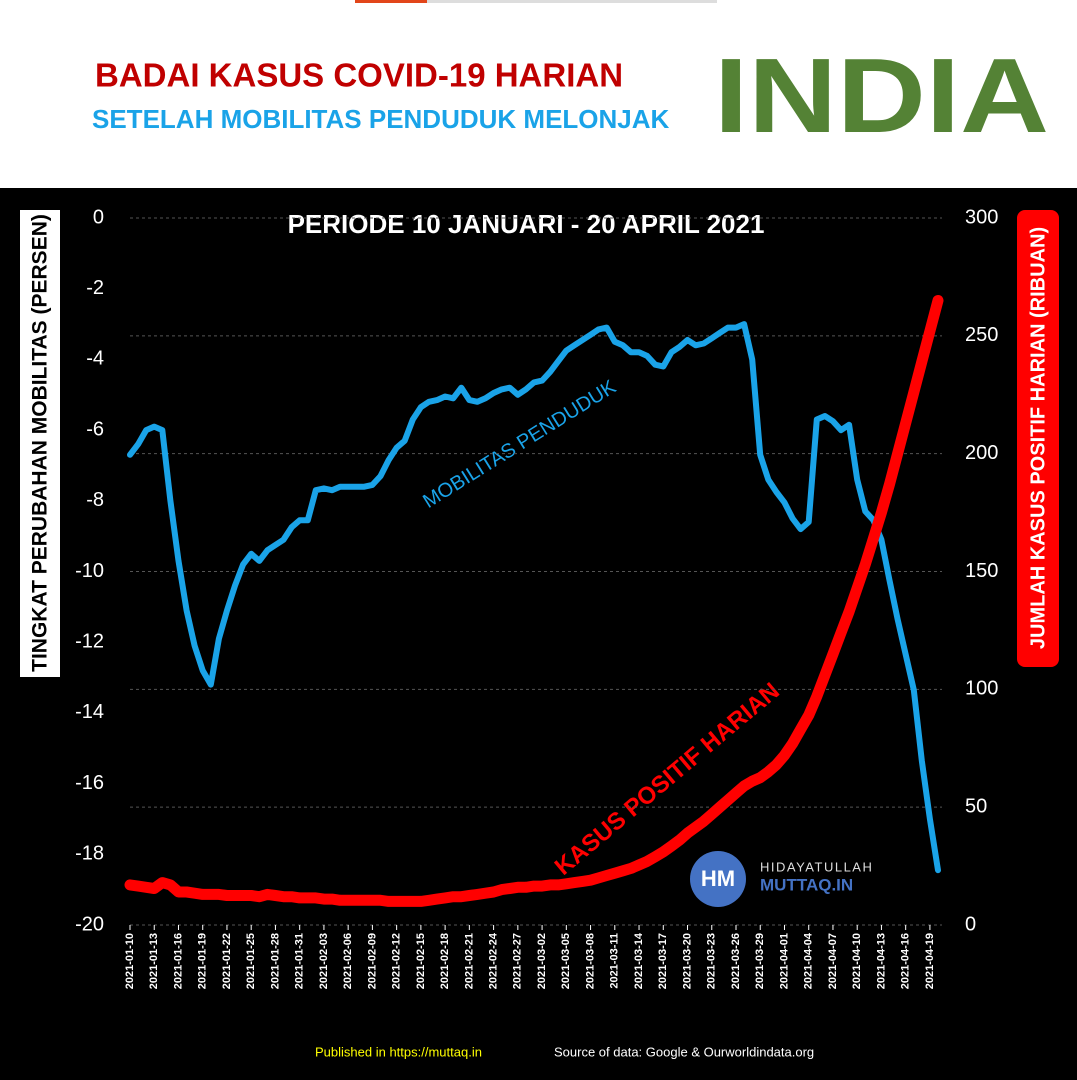 The width and height of the screenshot is (1077, 1080). I want to click on y2-tick-label: 300, so click(981, 217).